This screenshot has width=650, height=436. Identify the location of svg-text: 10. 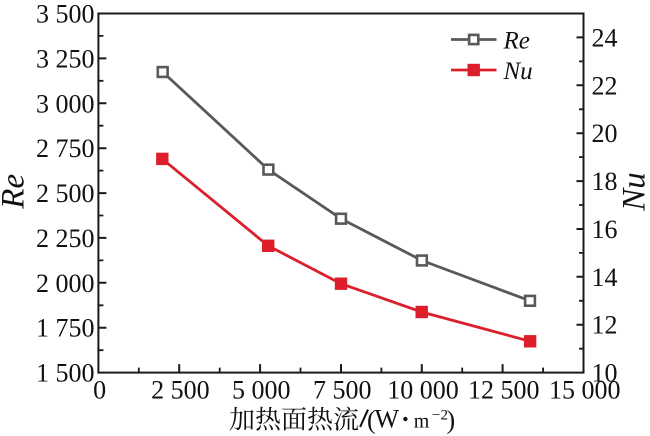
(605, 373).